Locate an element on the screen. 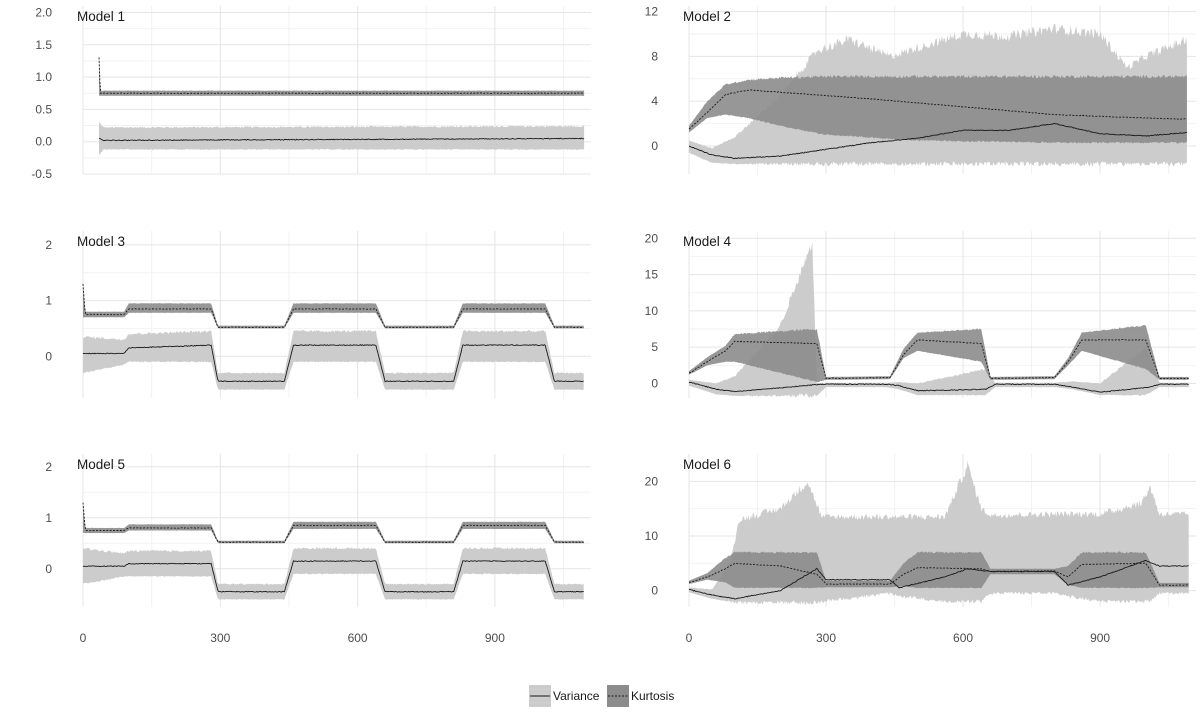 Image resolution: width=1200 pixels, height=720 pixels. y-tick-label: 8 is located at coordinates (654, 56).